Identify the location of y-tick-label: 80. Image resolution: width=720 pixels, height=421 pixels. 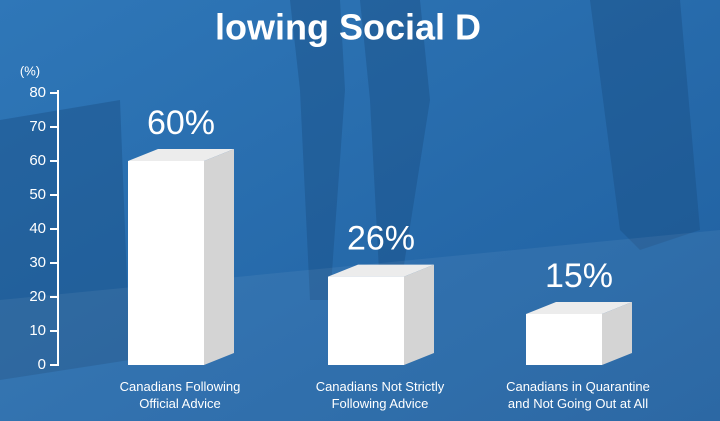
(37, 92).